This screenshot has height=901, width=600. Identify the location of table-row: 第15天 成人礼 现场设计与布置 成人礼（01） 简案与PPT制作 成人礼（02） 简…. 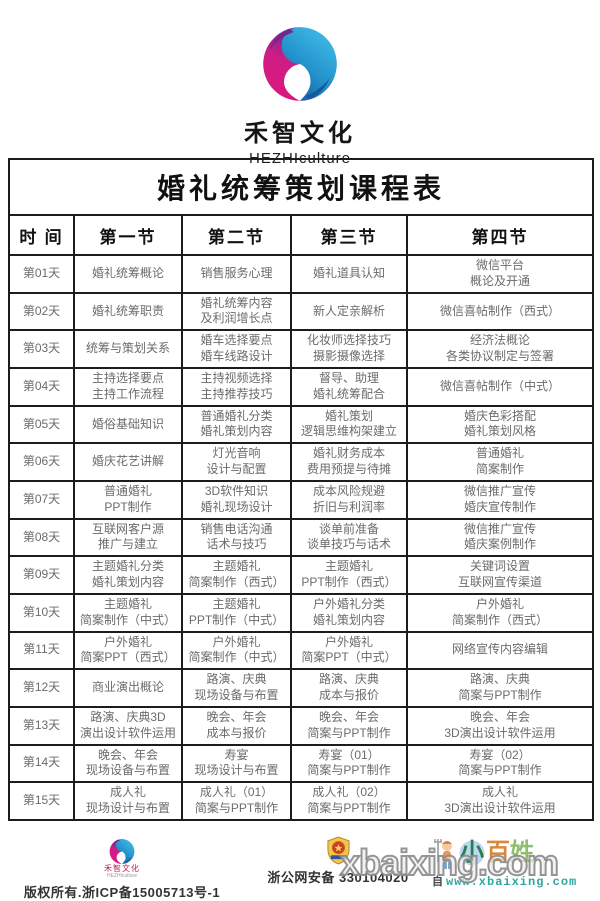
(301, 801).